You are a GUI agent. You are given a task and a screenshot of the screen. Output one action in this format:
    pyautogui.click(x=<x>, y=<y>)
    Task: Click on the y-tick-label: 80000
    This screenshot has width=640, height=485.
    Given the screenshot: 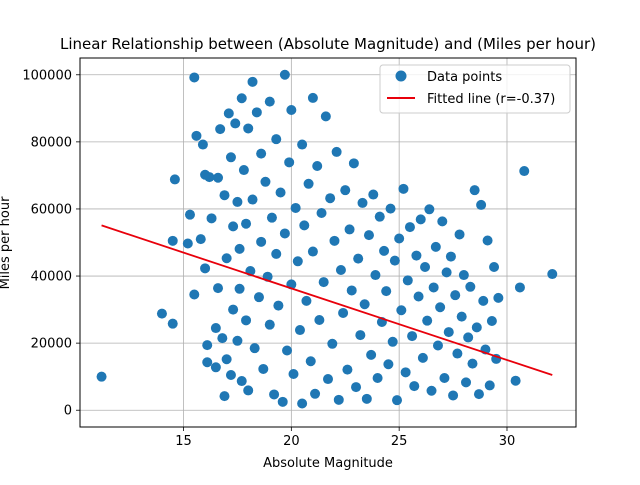 What is the action you would take?
    pyautogui.click(x=51, y=142)
    